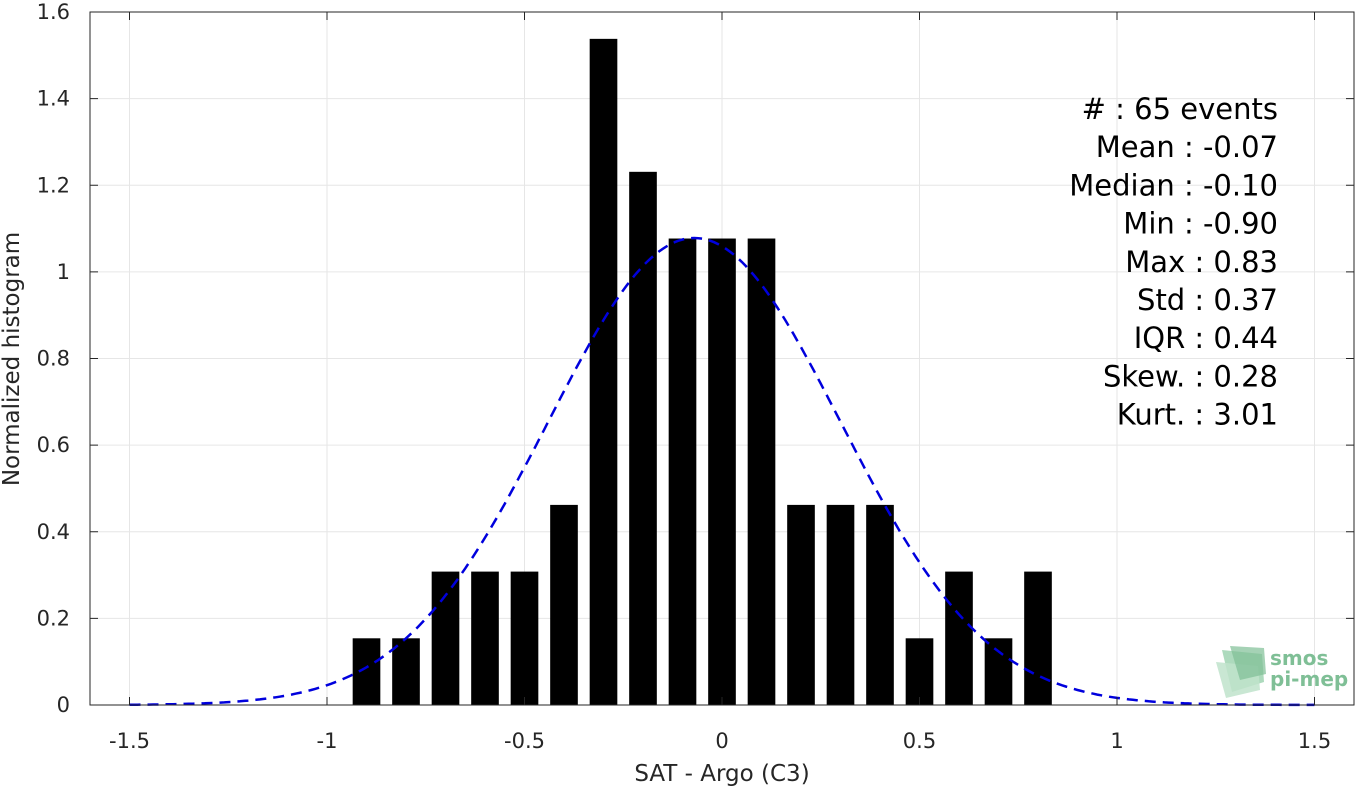 The height and width of the screenshot is (787, 1367). What do you see at coordinates (327, 741) in the screenshot?
I see `x-tick-label: -1` at bounding box center [327, 741].